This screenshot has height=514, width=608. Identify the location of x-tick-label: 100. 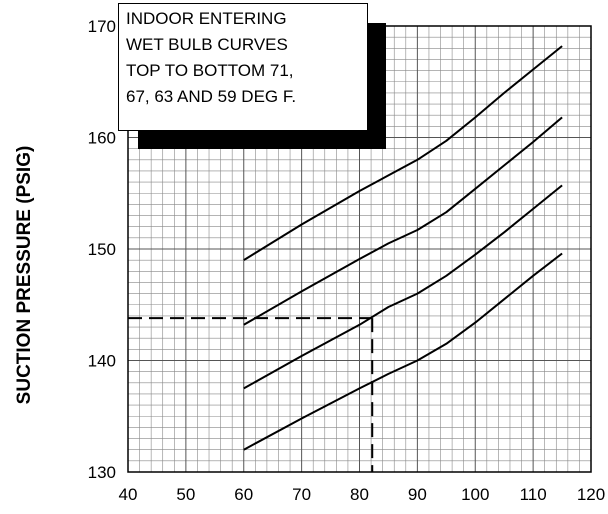
(475, 494).